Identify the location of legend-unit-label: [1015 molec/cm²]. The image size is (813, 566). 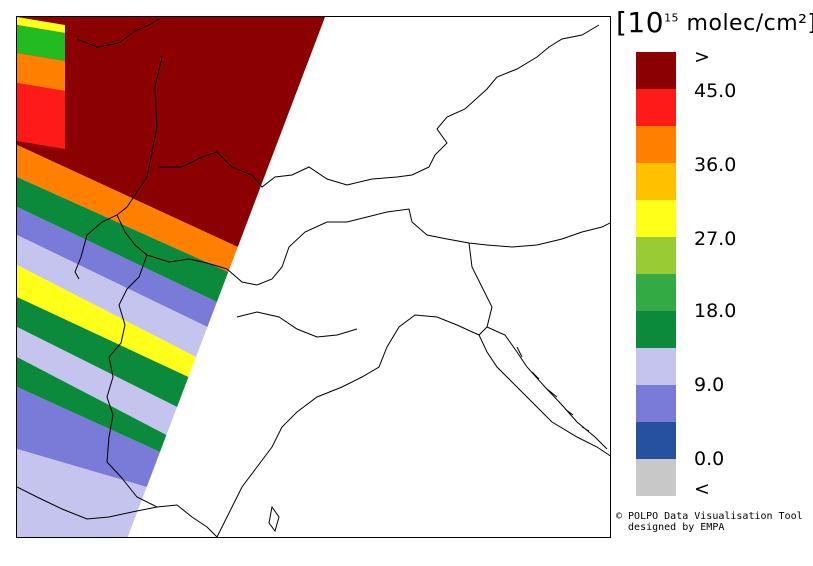
(714, 21).